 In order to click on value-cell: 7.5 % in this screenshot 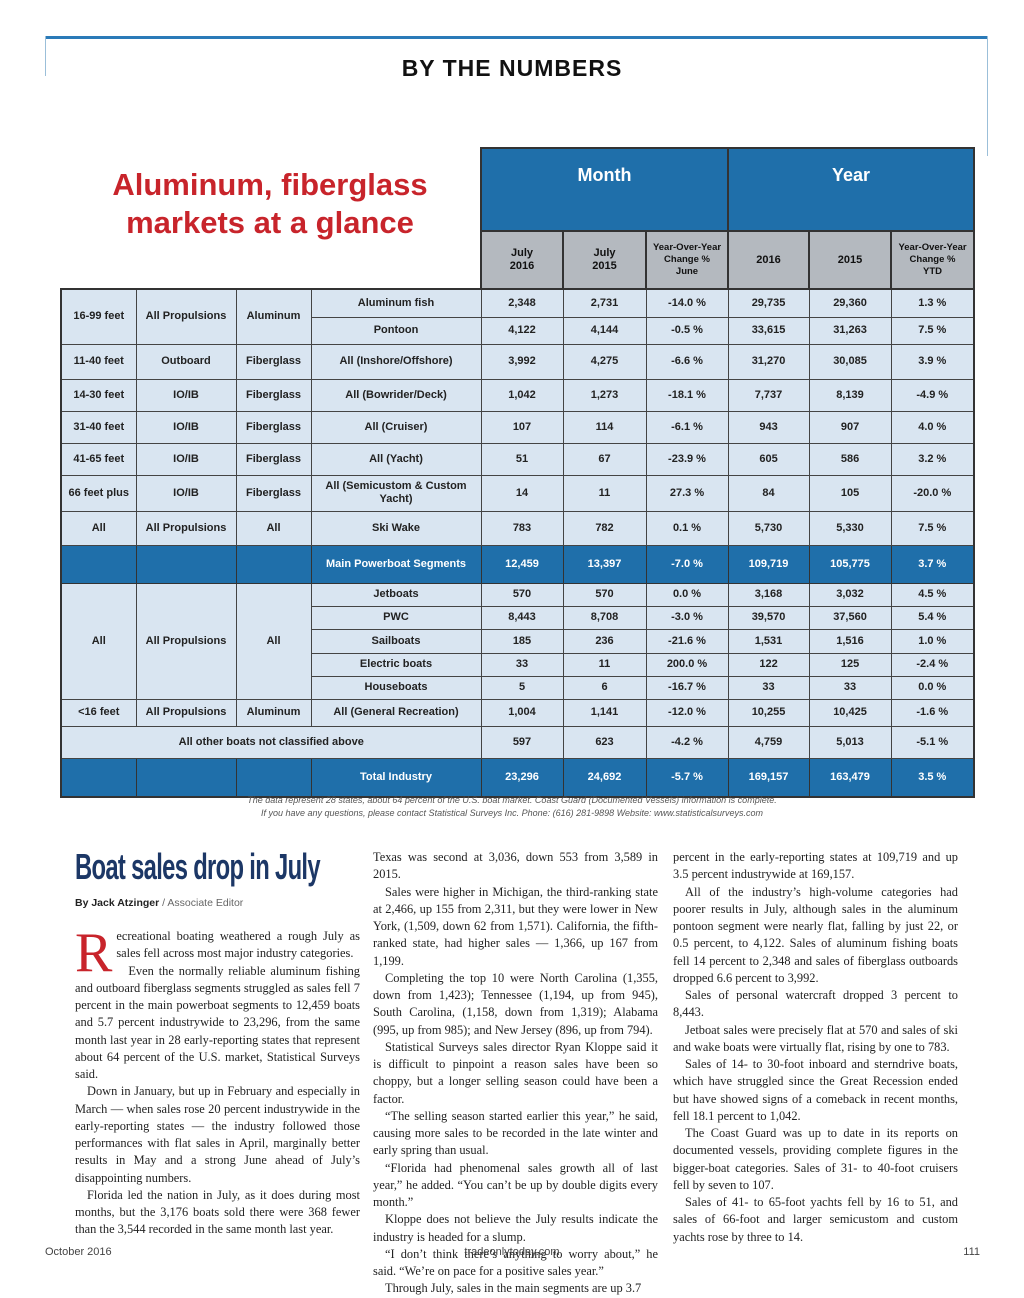, I will do `click(932, 528)`.